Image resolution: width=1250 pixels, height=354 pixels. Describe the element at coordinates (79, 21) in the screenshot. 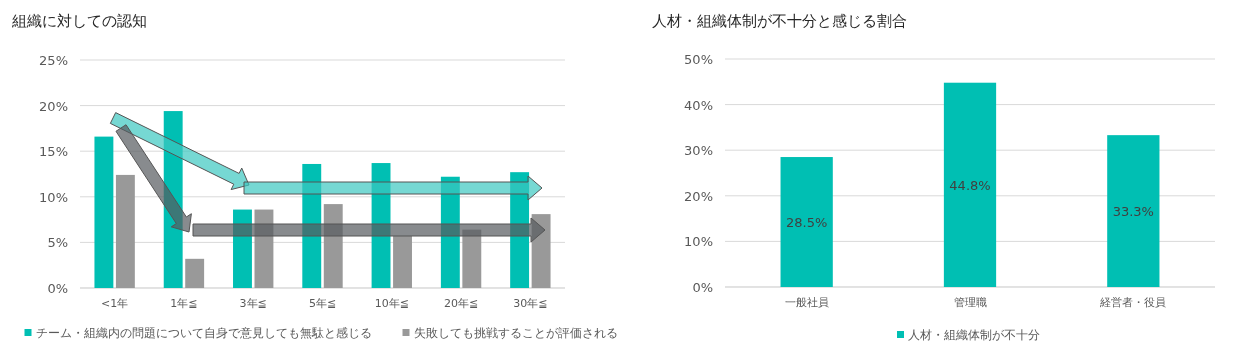

I see `chart-title: 組織に対しての認知` at that location.